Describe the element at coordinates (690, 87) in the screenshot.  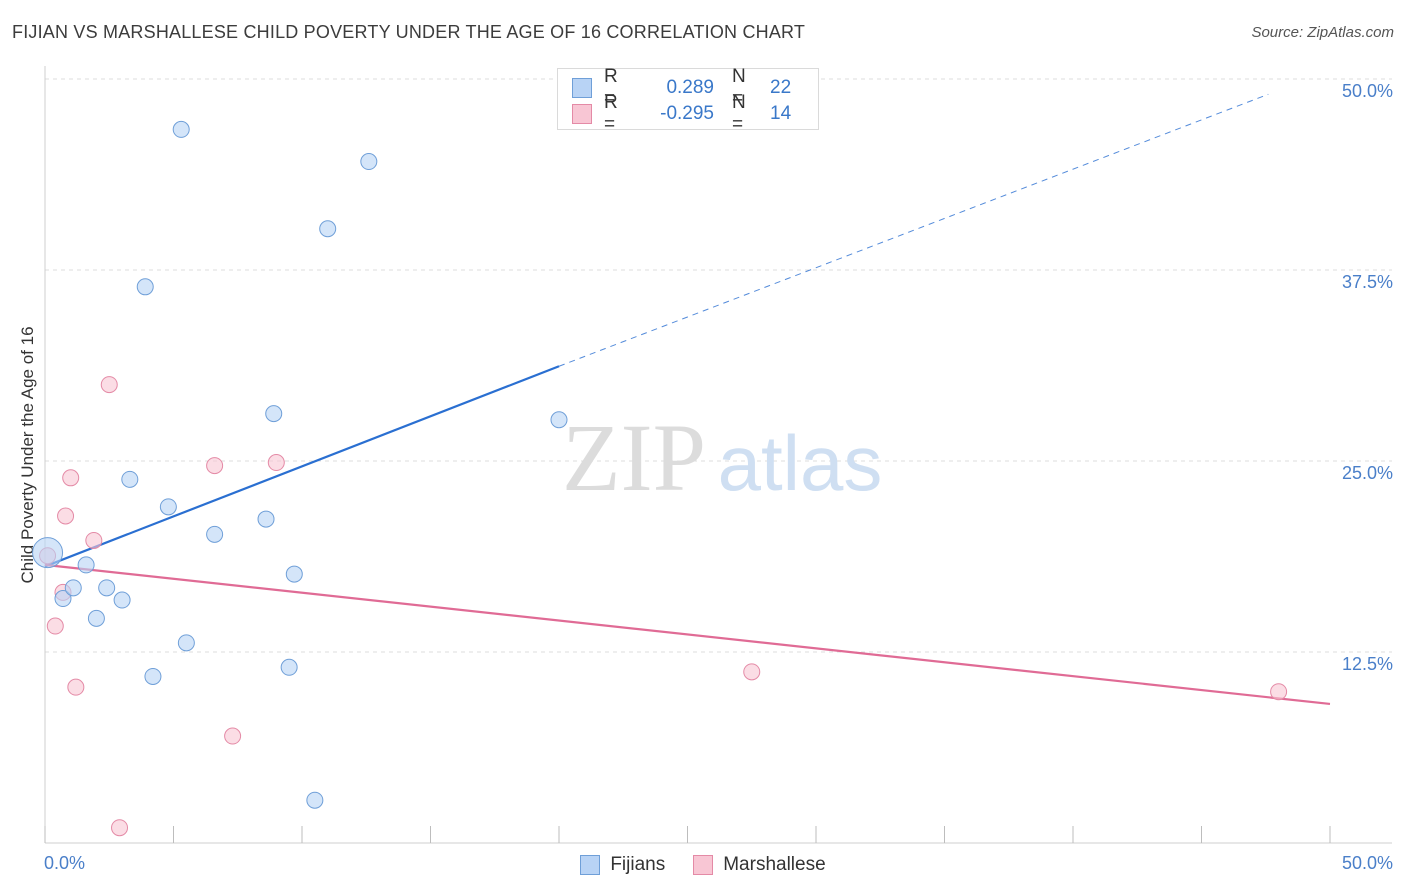
I see `r-value: 0.289` at that location.